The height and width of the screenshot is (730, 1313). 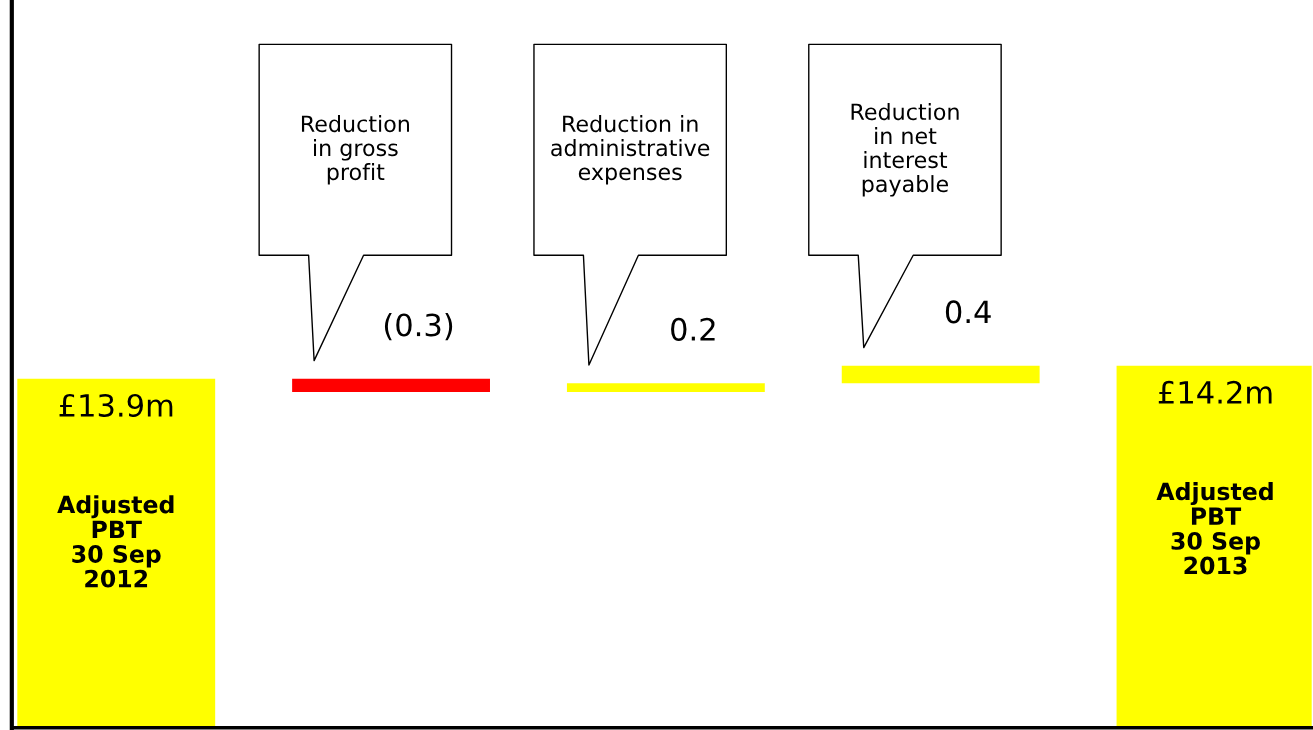 What do you see at coordinates (116, 405) in the screenshot?
I see `data-label: £13.9m` at bounding box center [116, 405].